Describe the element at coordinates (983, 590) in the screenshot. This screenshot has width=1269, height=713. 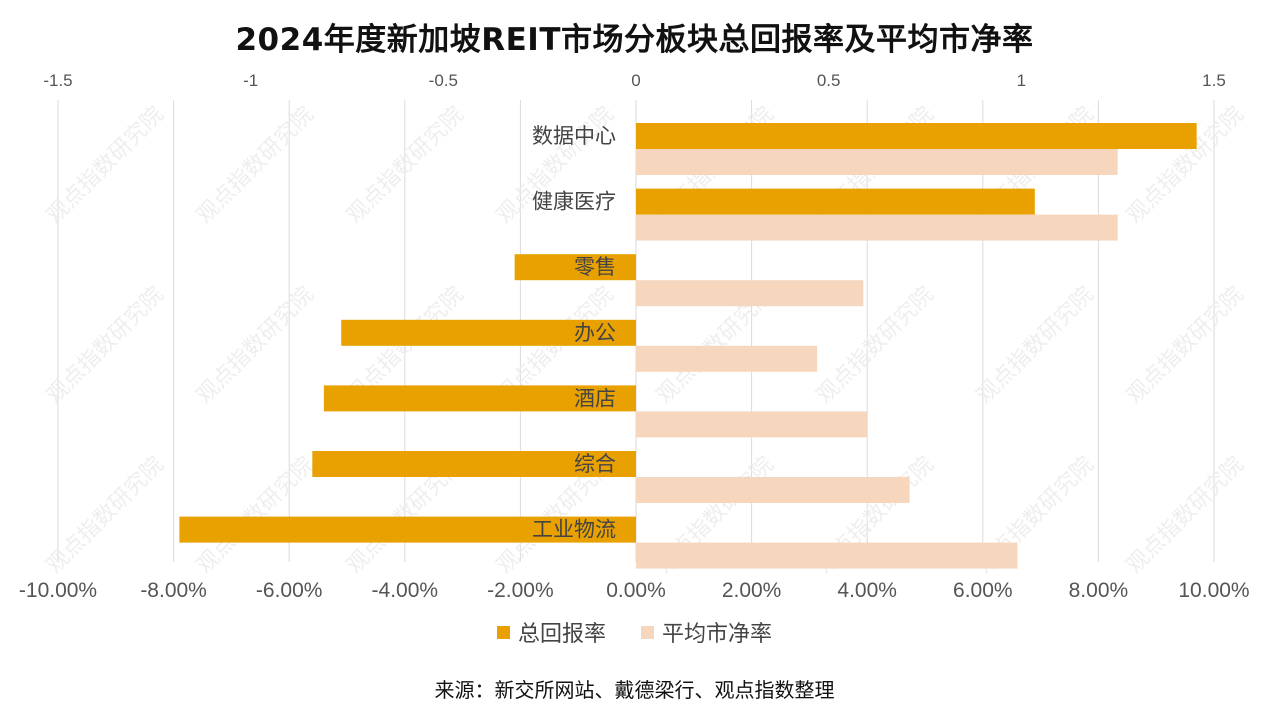
I see `bottom-axis-tick-label: 6.00%` at that location.